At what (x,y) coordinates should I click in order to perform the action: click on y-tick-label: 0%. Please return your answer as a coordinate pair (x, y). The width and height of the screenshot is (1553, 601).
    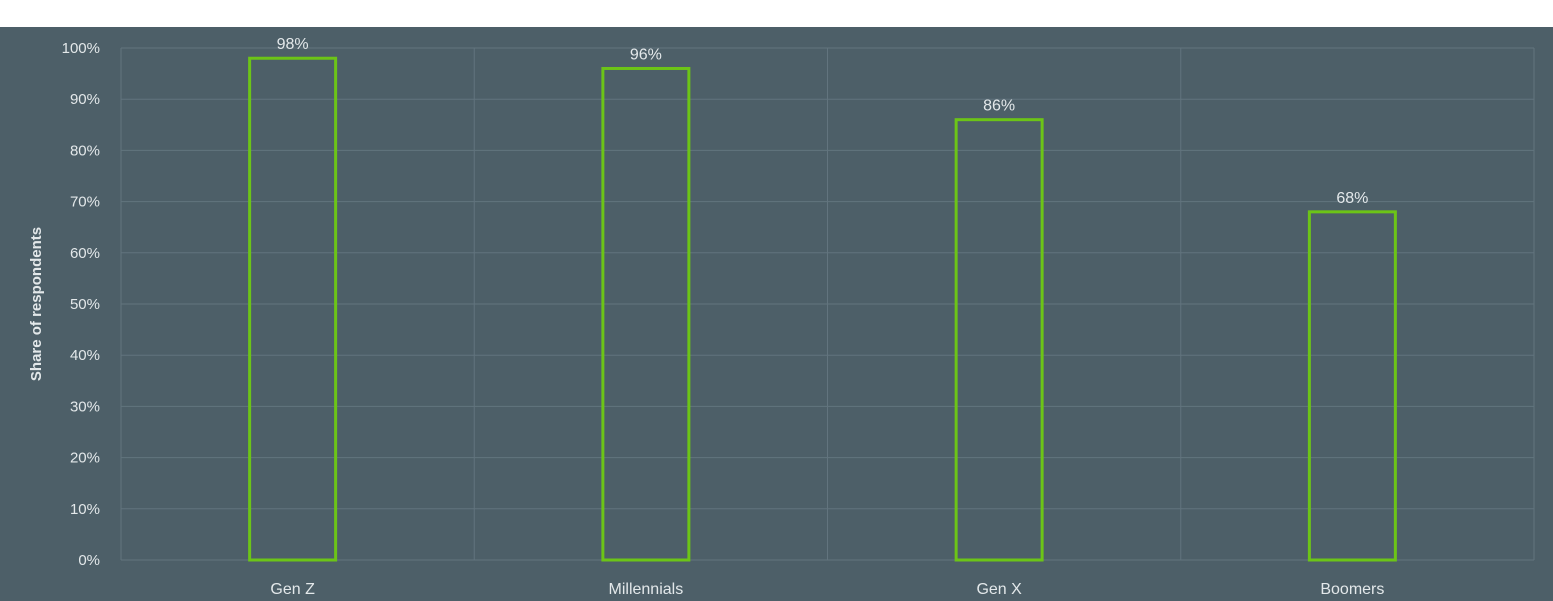
    Looking at the image, I should click on (89, 560).